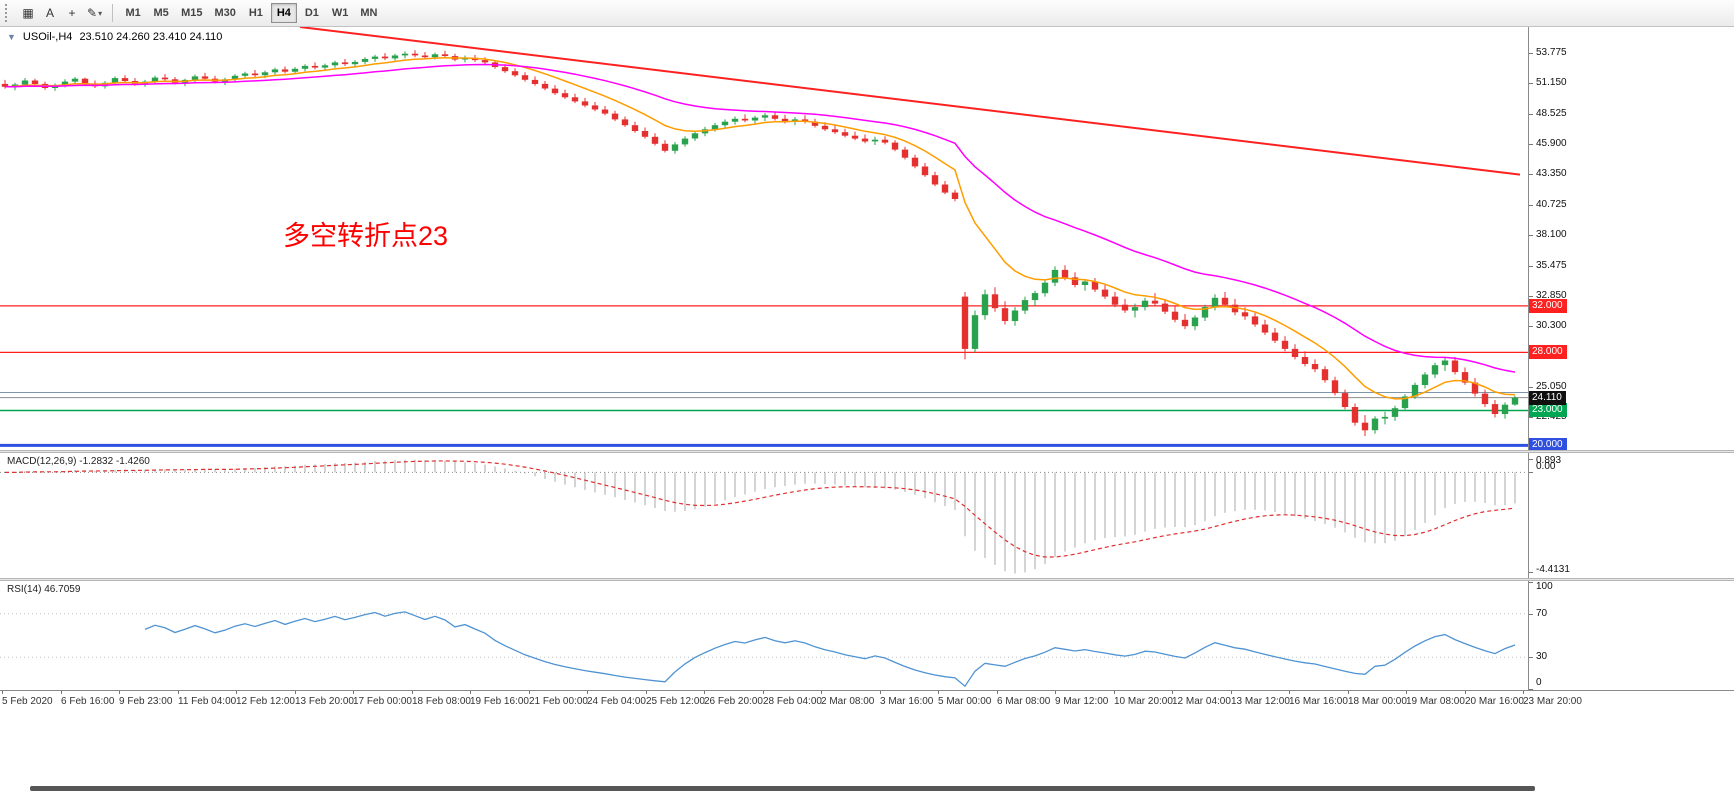 The height and width of the screenshot is (793, 1734). I want to click on time-label: 19 Mar 08:00, so click(1435, 701).